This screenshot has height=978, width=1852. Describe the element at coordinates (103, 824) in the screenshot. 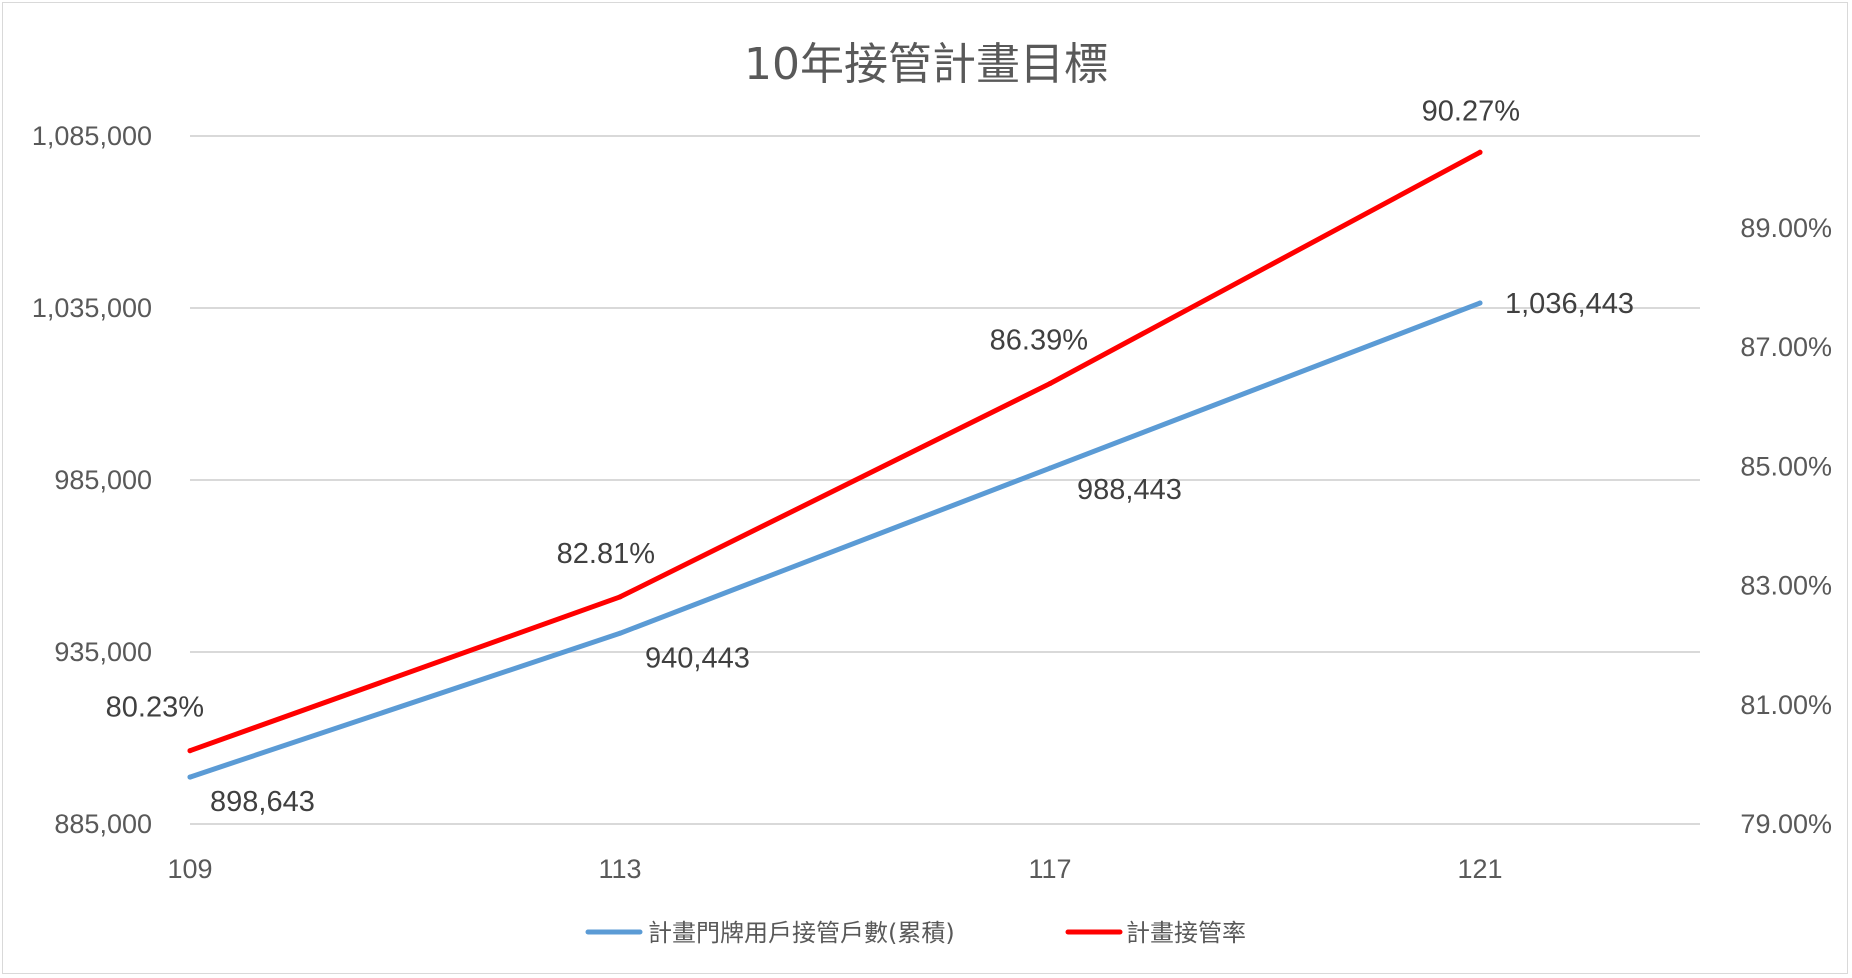

I see `left-tick-label: 885,000` at that location.